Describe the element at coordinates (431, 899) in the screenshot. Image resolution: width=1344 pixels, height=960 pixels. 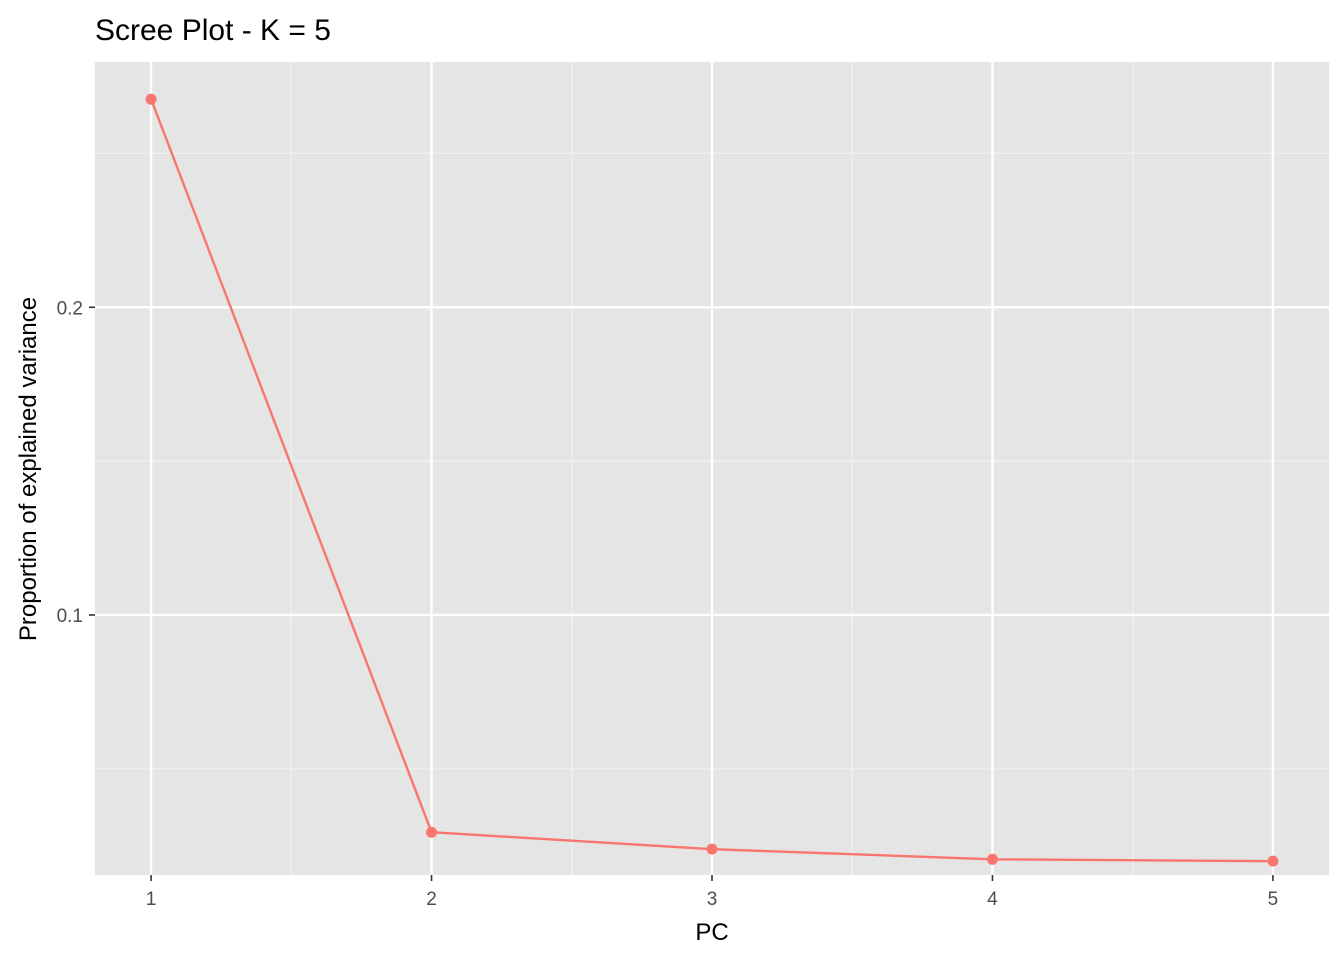
I see `x-tick-label: 2` at that location.